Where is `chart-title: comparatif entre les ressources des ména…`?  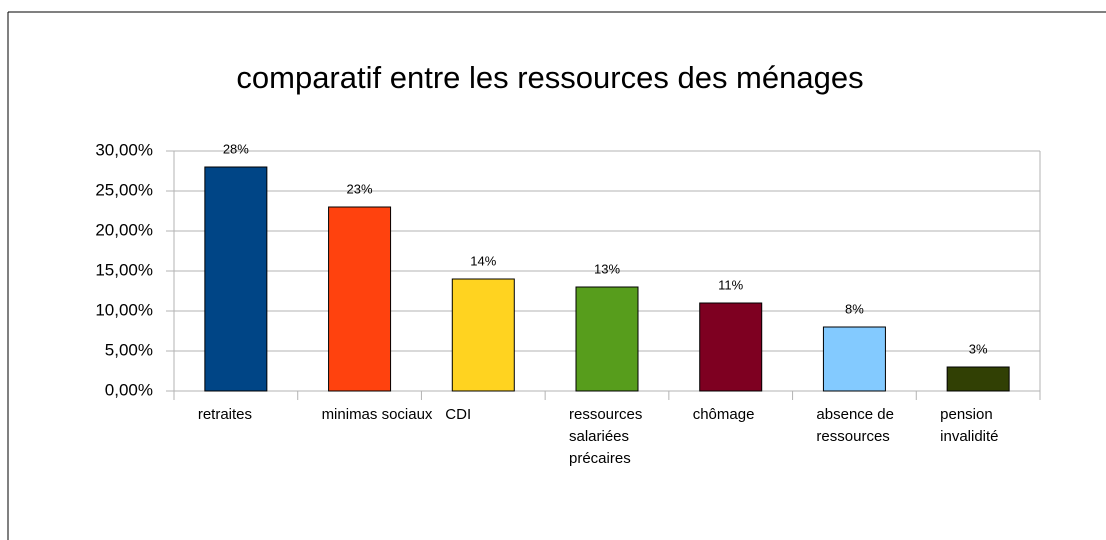 chart-title: comparatif entre les ressources des ména… is located at coordinates (549, 77).